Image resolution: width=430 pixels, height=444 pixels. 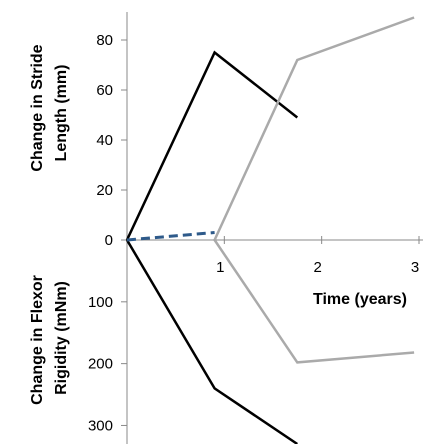 I want to click on rigidity-series-line, so click(x=314, y=301).